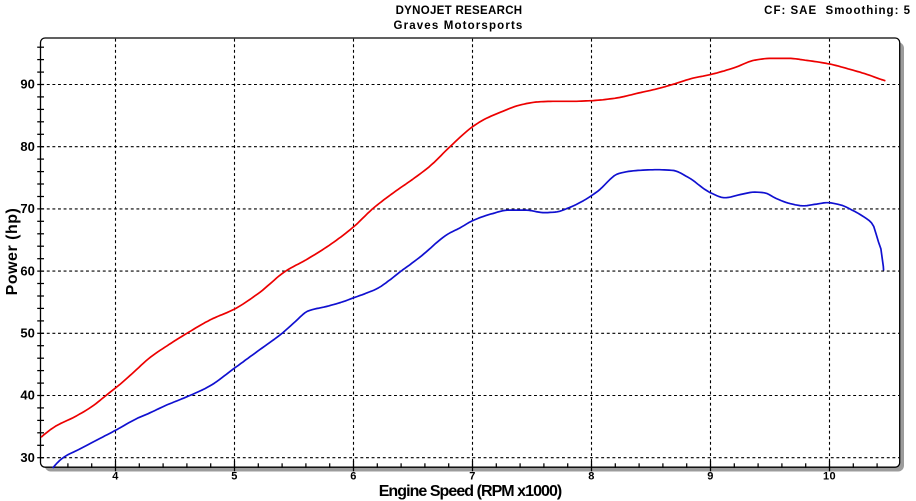 The height and width of the screenshot is (501, 916). I want to click on svg-text: 90, so click(27, 84).